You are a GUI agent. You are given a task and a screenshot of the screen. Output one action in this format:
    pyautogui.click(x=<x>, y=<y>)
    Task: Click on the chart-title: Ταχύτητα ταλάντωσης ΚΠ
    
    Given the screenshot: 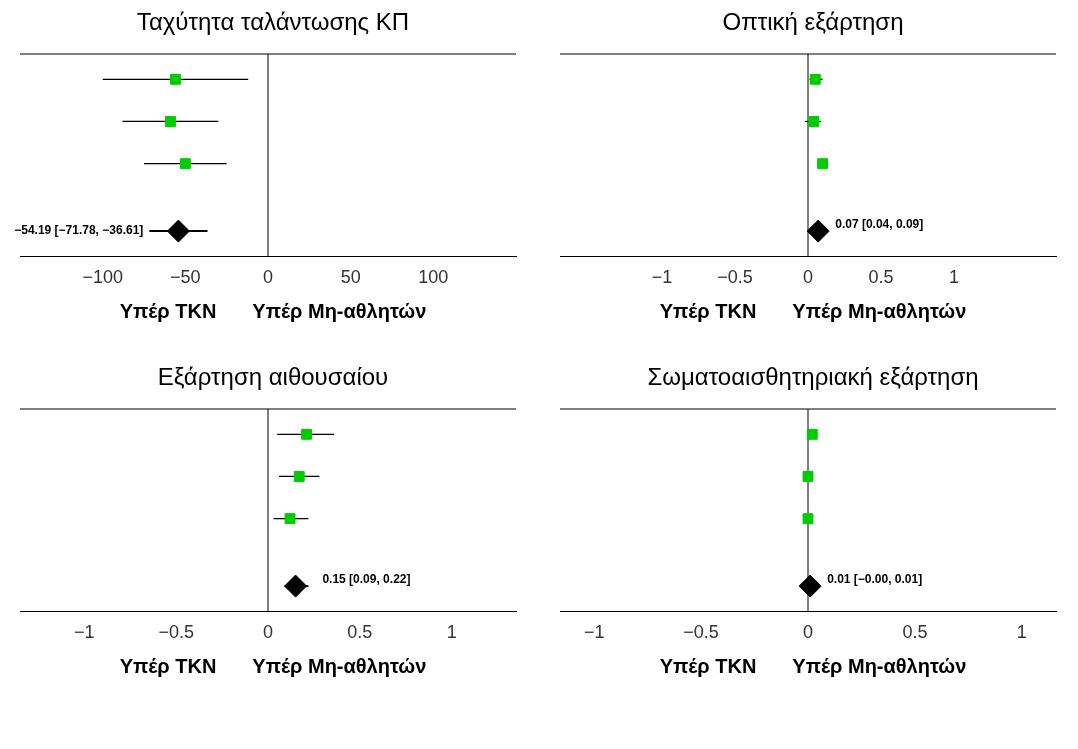 What is the action you would take?
    pyautogui.click(x=273, y=22)
    